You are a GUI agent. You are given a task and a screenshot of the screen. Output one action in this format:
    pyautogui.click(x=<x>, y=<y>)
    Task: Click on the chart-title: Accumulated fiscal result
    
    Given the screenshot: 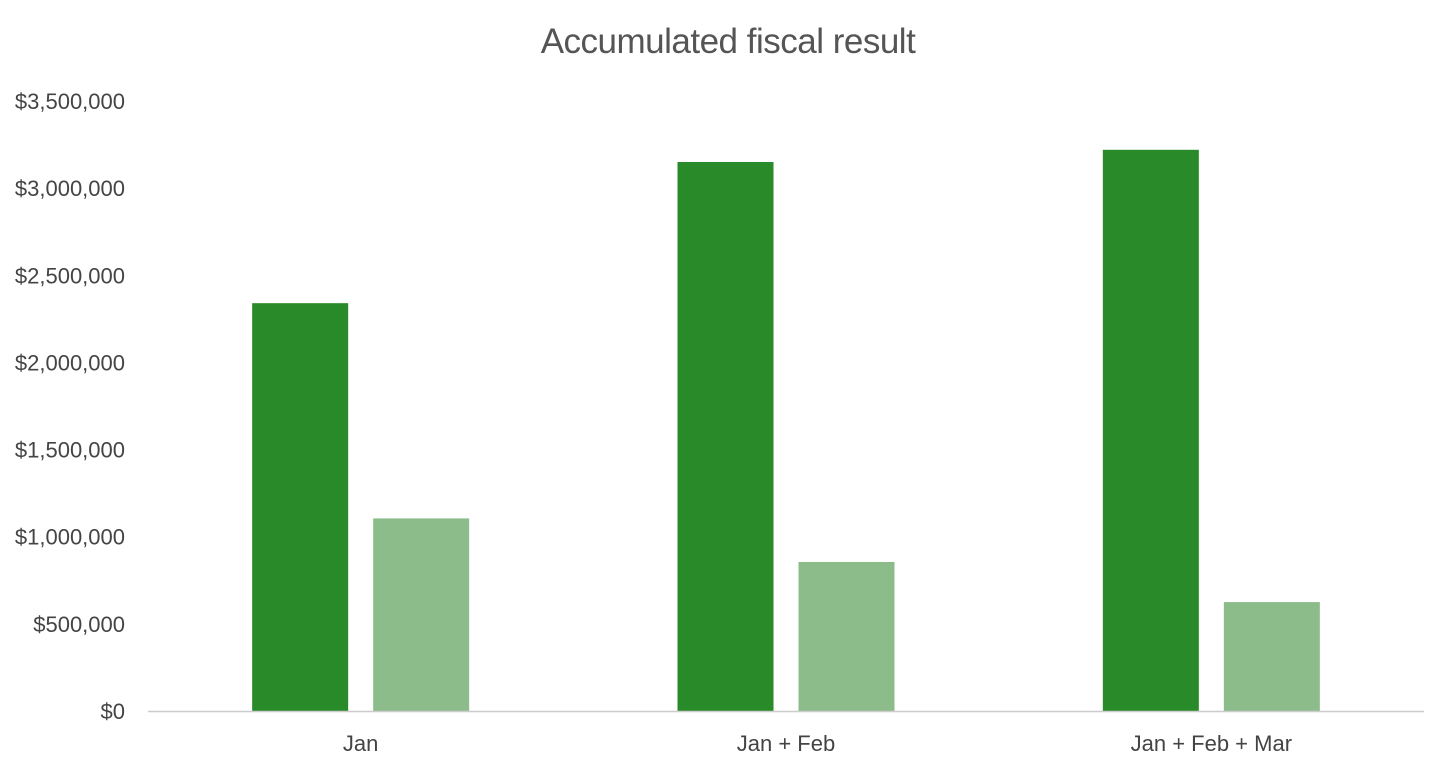 What is the action you would take?
    pyautogui.click(x=728, y=41)
    